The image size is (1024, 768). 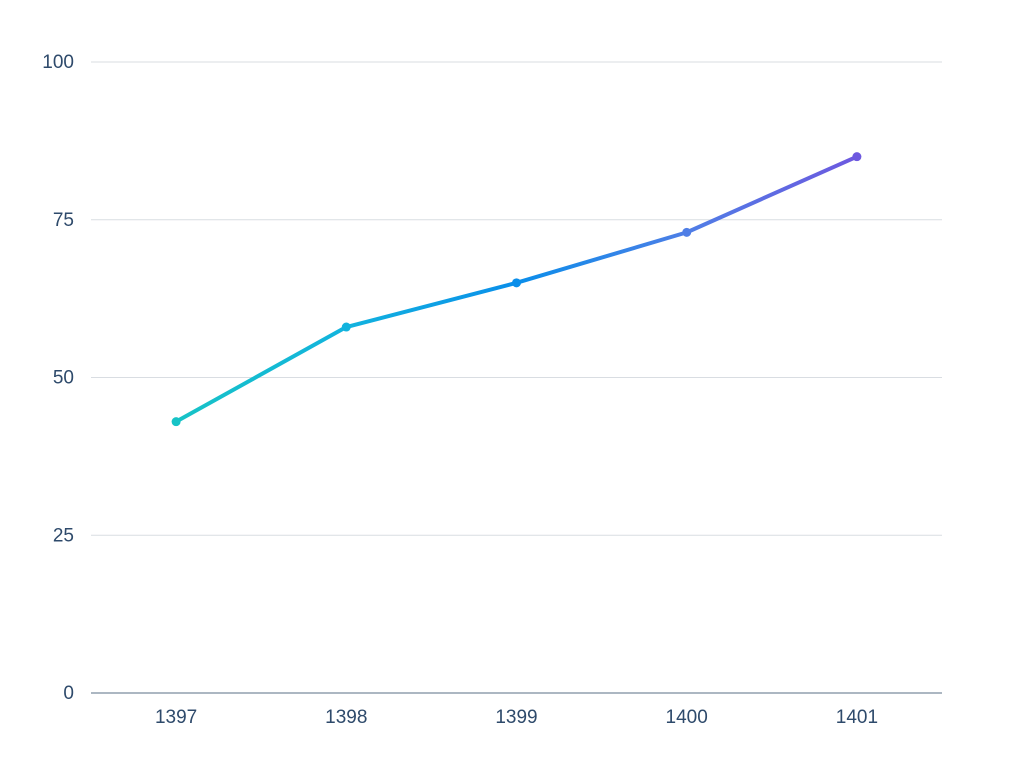 I want to click on y-tick-label: 75, so click(x=63, y=220).